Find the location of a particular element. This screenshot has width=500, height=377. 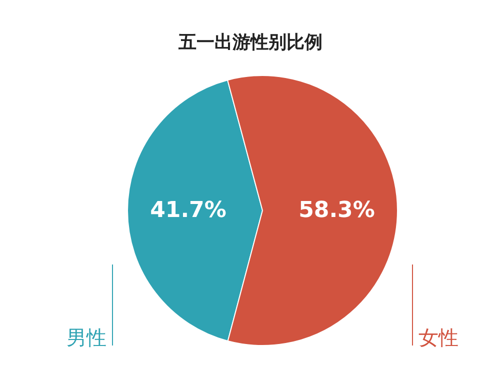

data-label: 58.3% is located at coordinates (336, 210).